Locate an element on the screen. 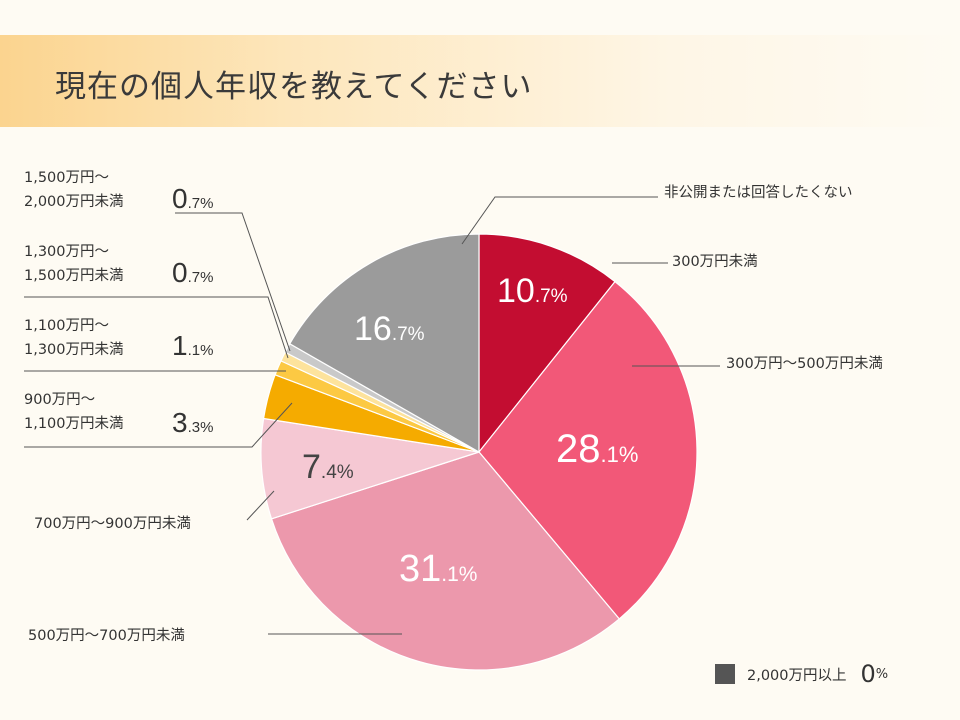 The width and height of the screenshot is (960, 720). slice-category-label: 700万円〜900万円未満 is located at coordinates (112, 523).